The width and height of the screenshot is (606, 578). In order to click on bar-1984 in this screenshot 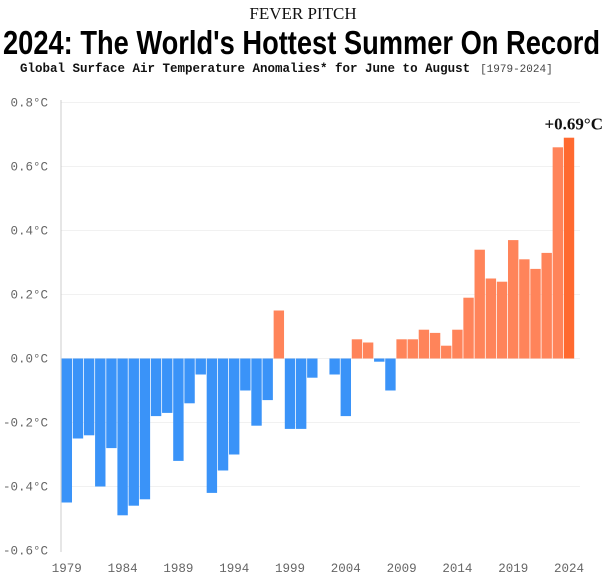, I will do `click(122, 437)`.